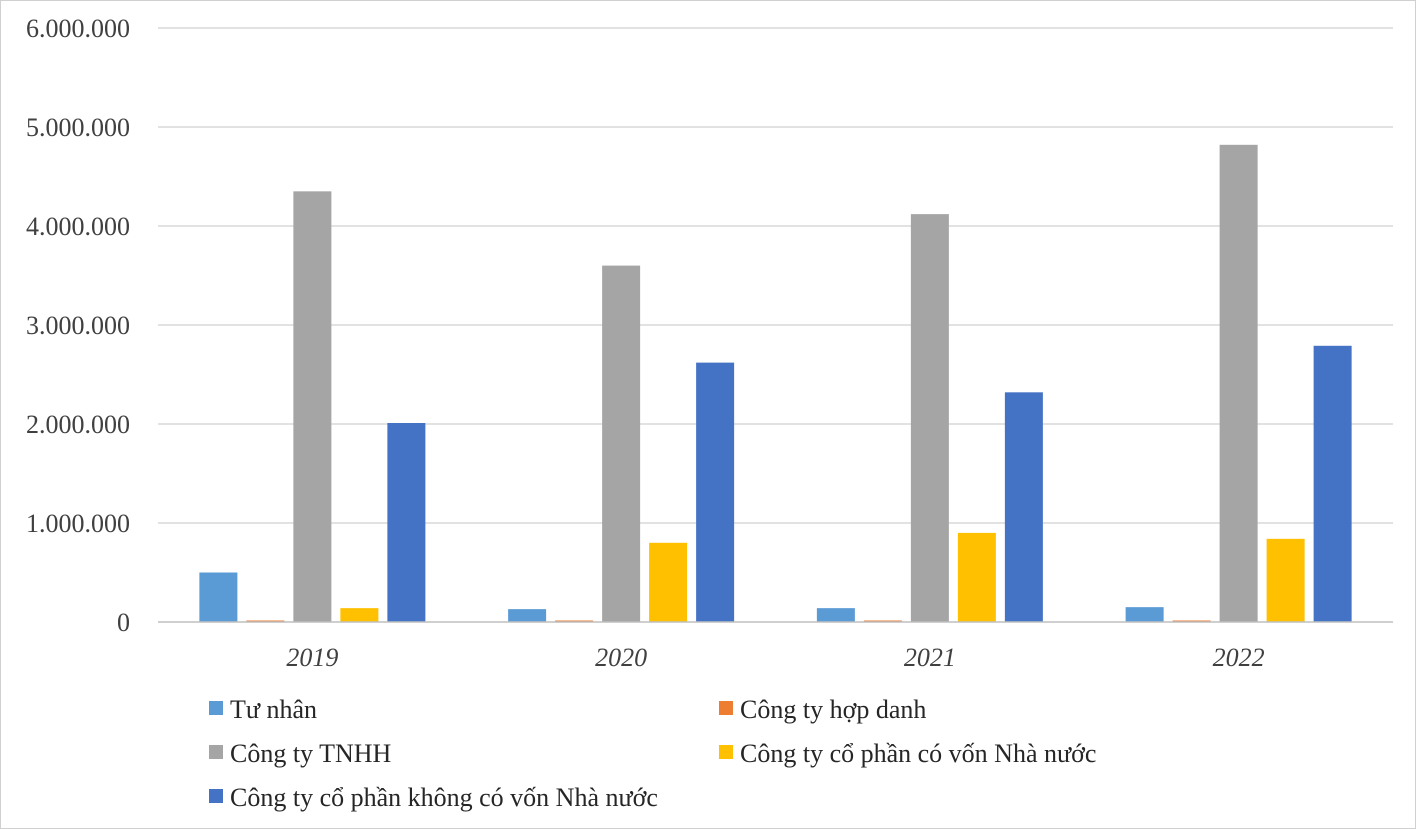  I want to click on legend-label: Tư nhân, so click(273, 709).